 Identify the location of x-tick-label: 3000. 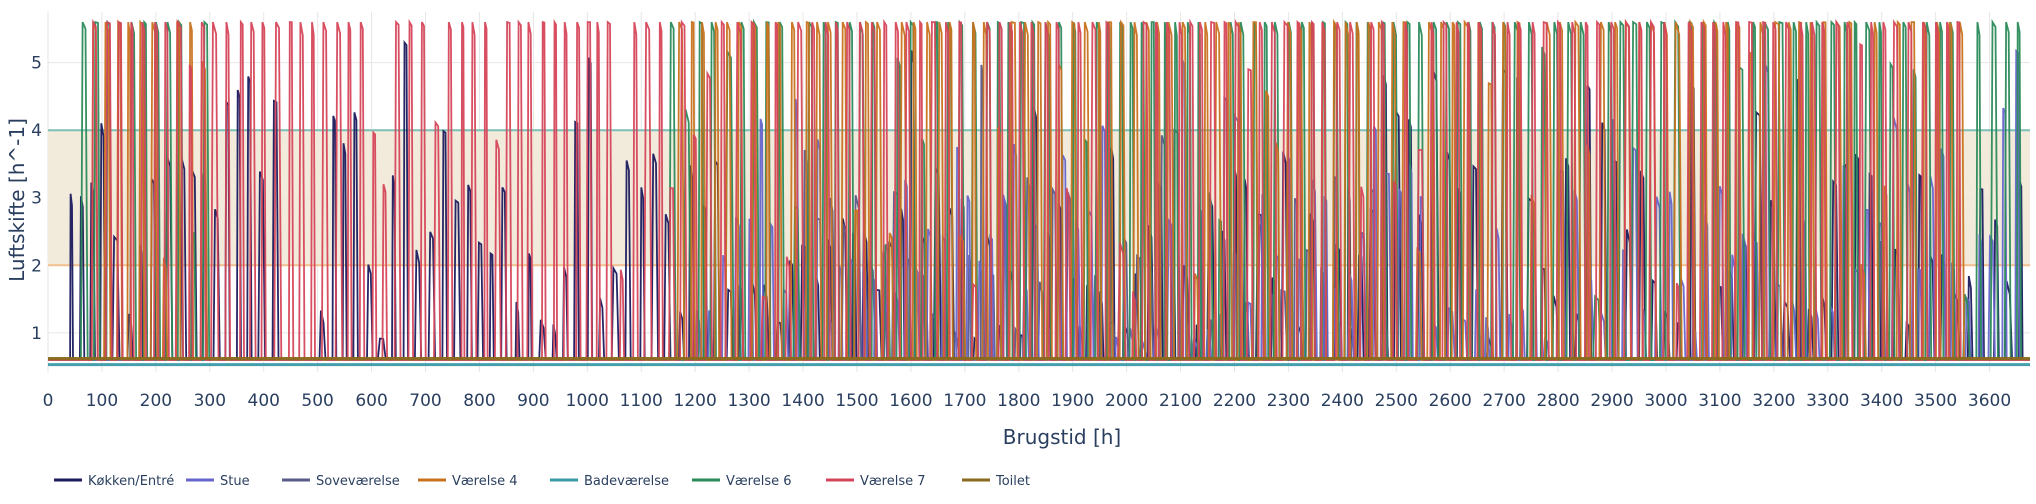
(1665, 401).